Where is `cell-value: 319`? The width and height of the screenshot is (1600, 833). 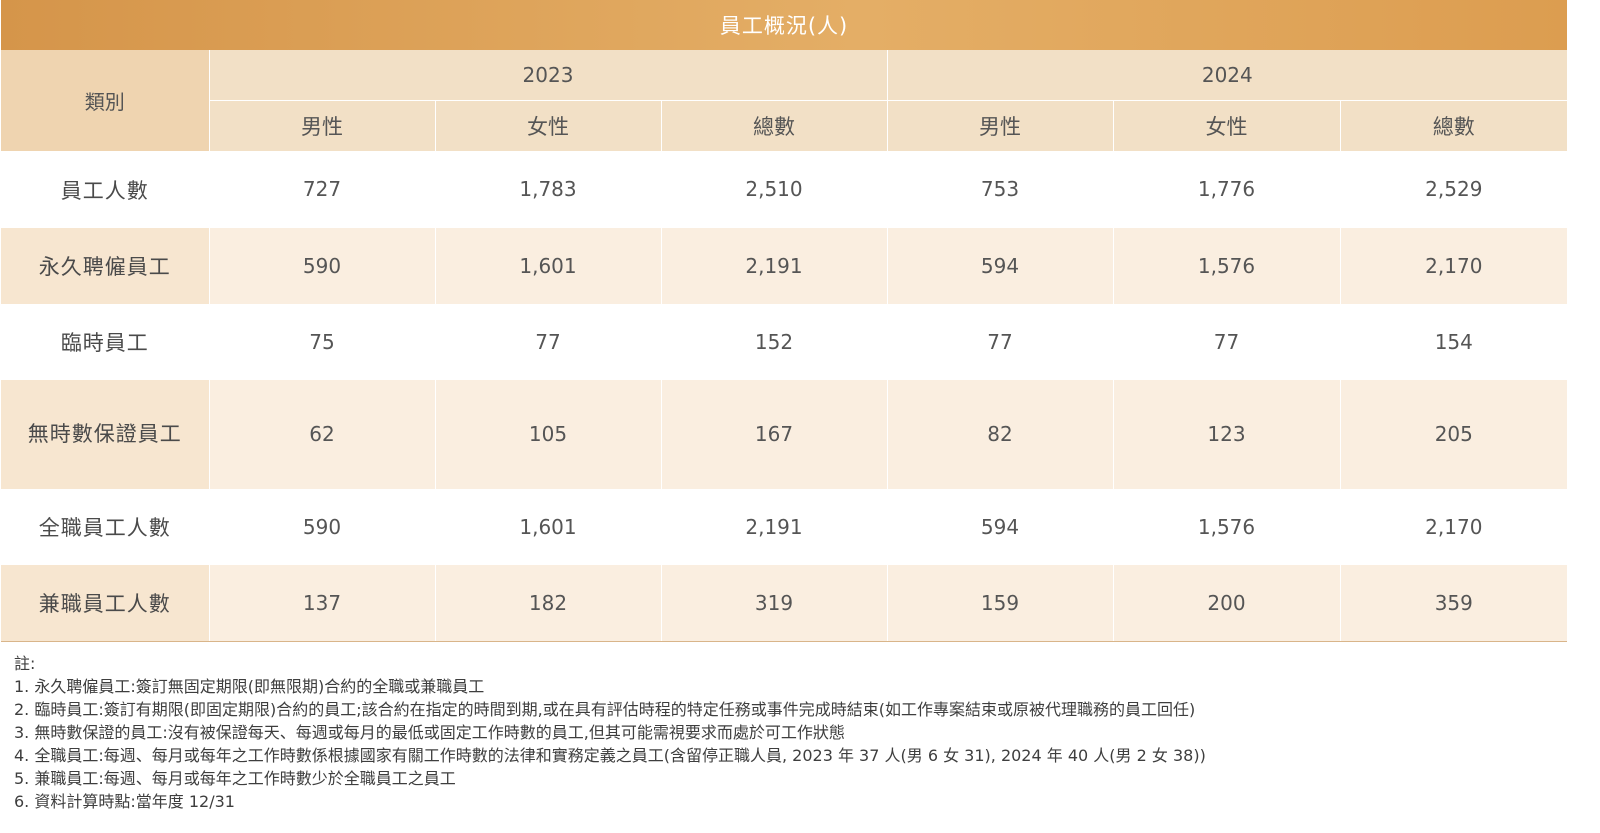 cell-value: 319 is located at coordinates (773, 603).